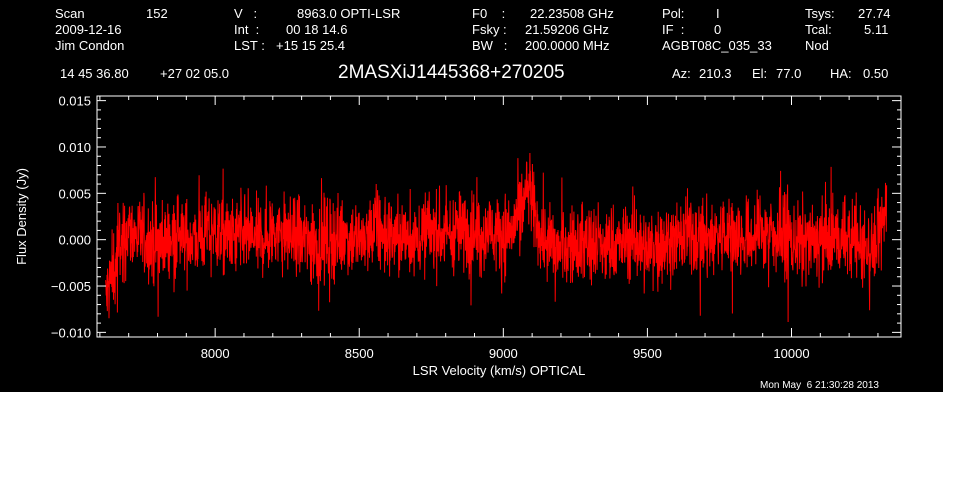 The image size is (962, 490). Describe the element at coordinates (70, 13) in the screenshot. I see `scan-label: Scan` at that location.